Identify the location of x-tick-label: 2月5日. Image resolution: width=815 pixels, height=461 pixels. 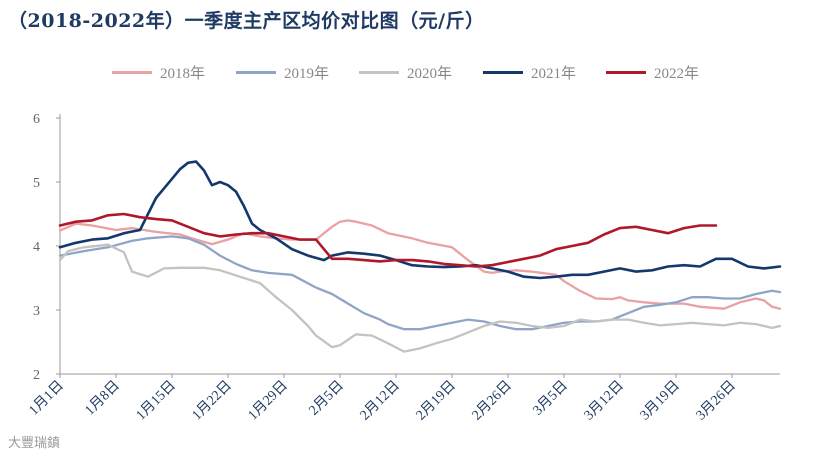
(326, 398).